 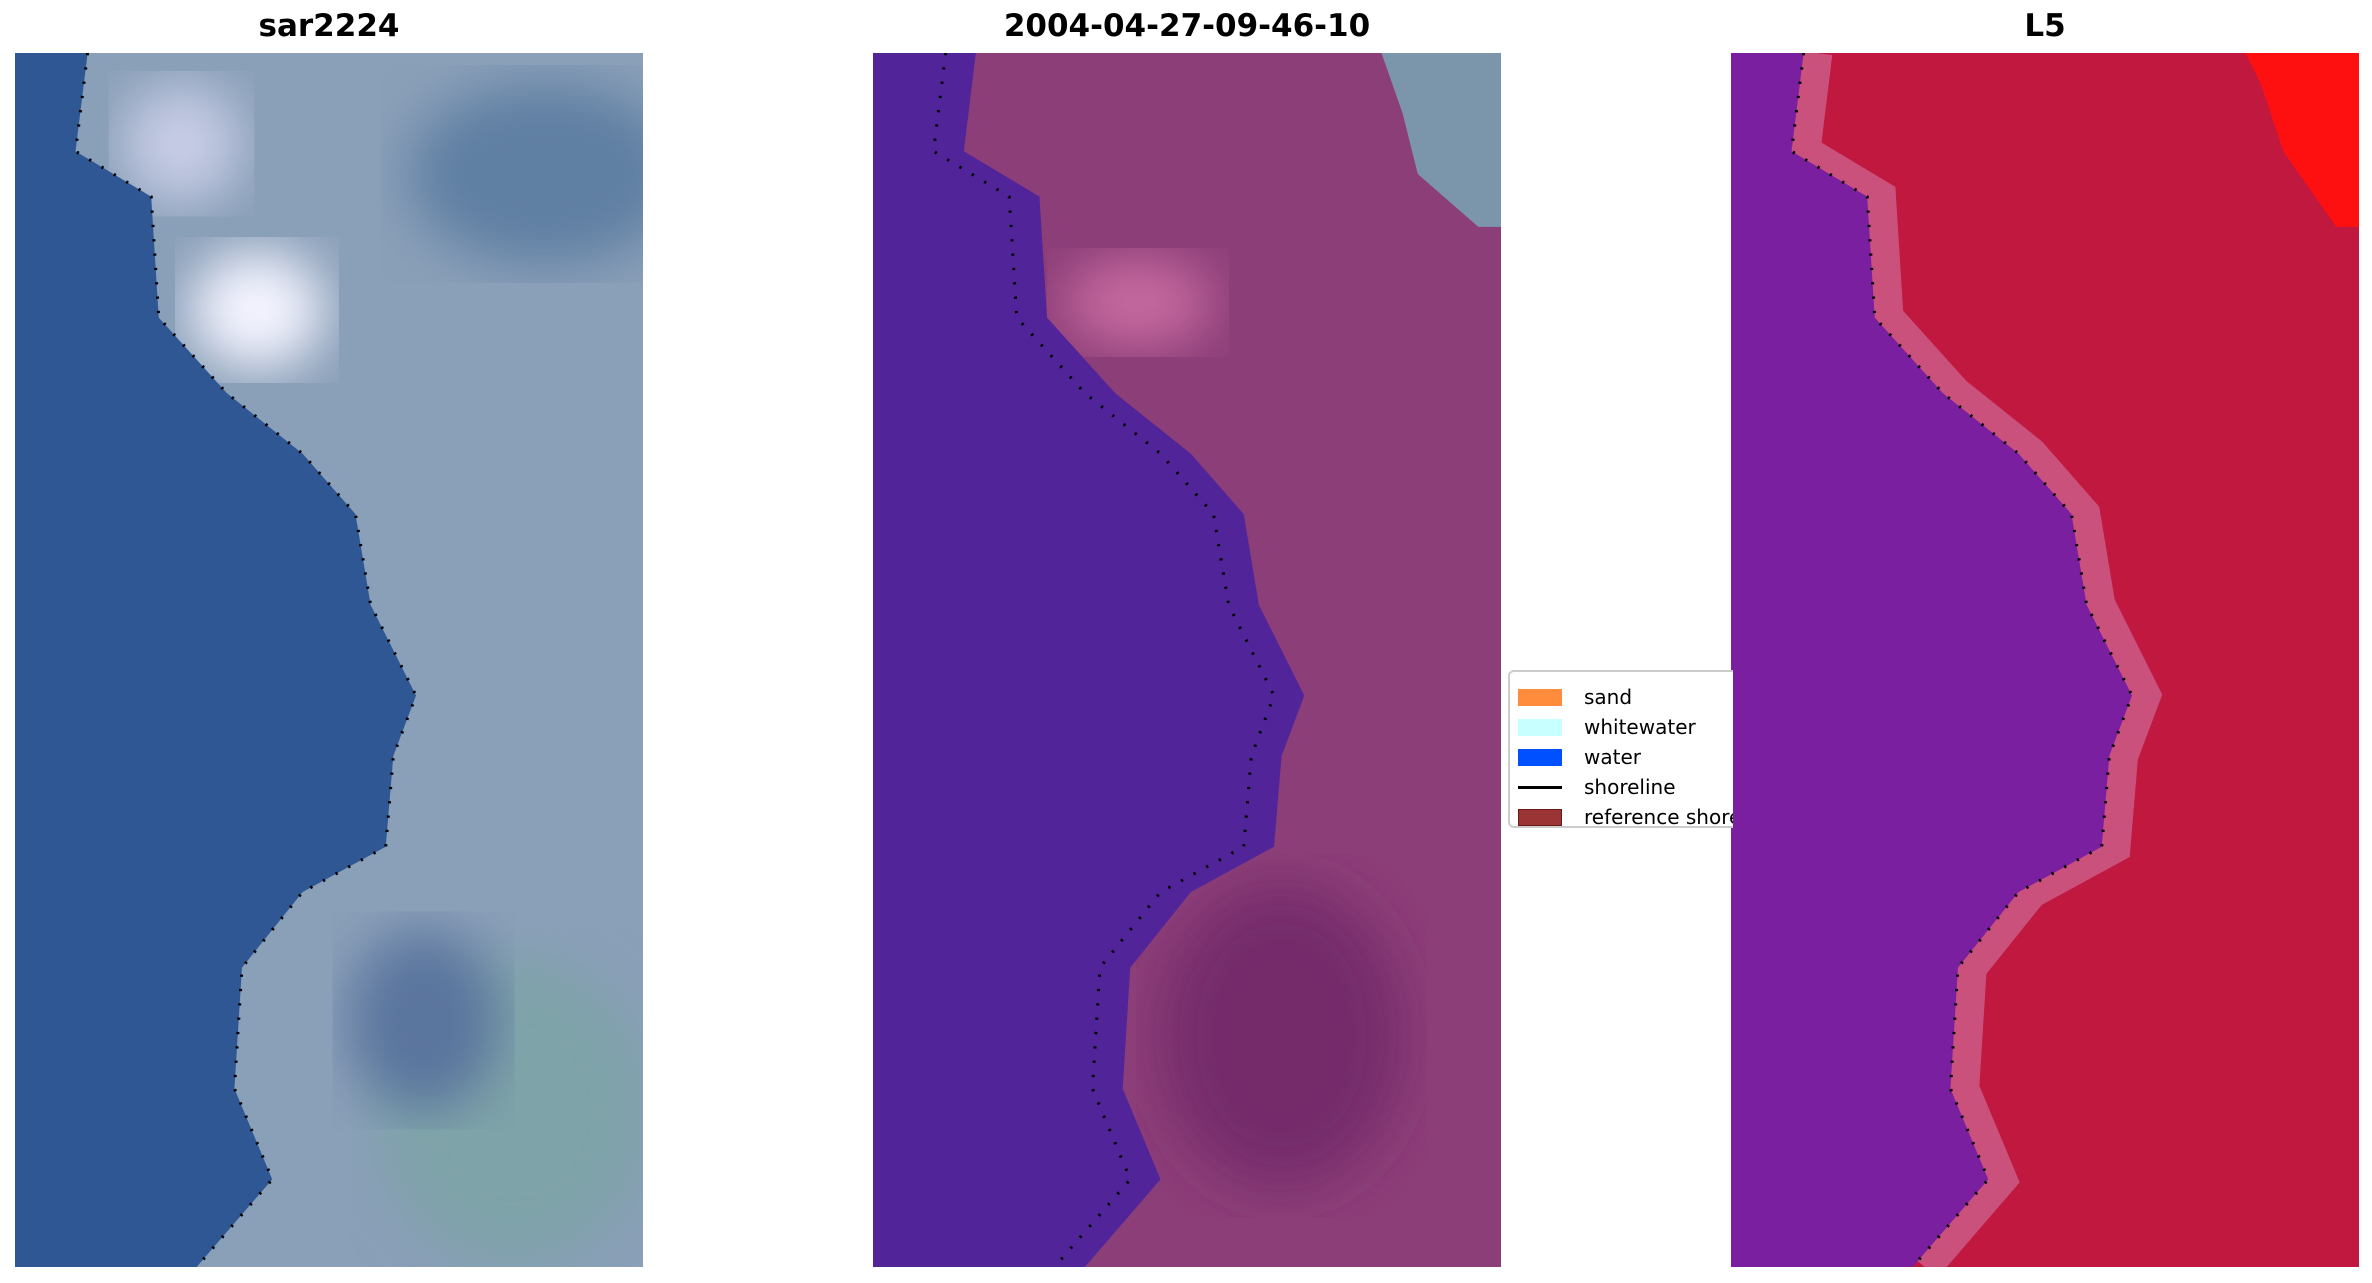 What do you see at coordinates (1658, 816) in the screenshot?
I see `legend-label: reference shoreline` at bounding box center [1658, 816].